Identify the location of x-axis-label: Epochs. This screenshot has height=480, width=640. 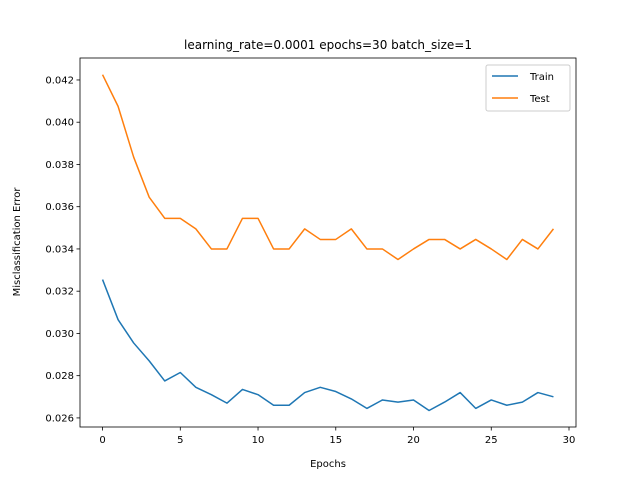
(328, 464).